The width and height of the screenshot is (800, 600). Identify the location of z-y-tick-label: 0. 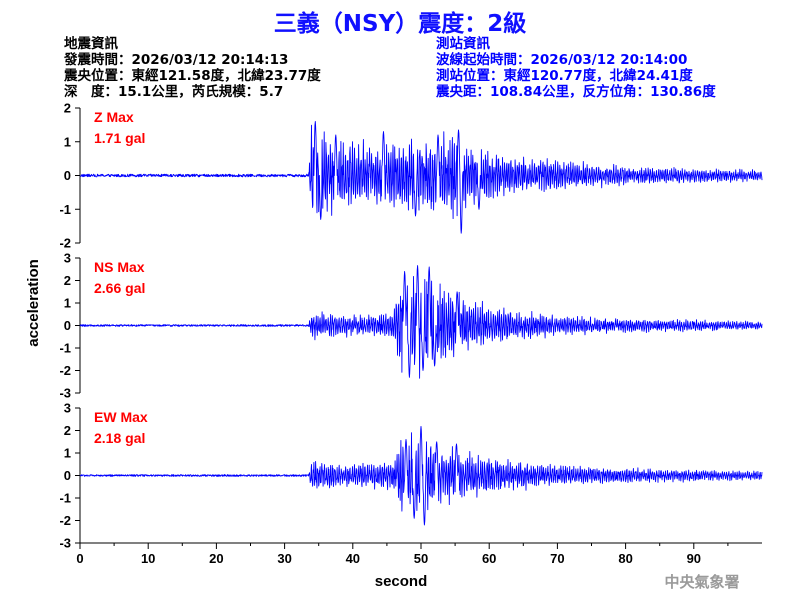
(67, 175).